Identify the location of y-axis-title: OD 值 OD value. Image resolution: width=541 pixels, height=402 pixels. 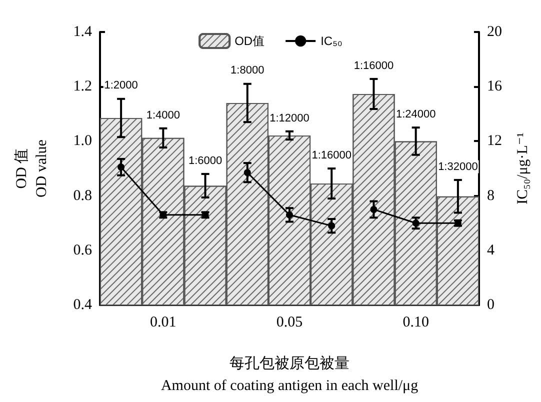
(32, 168).